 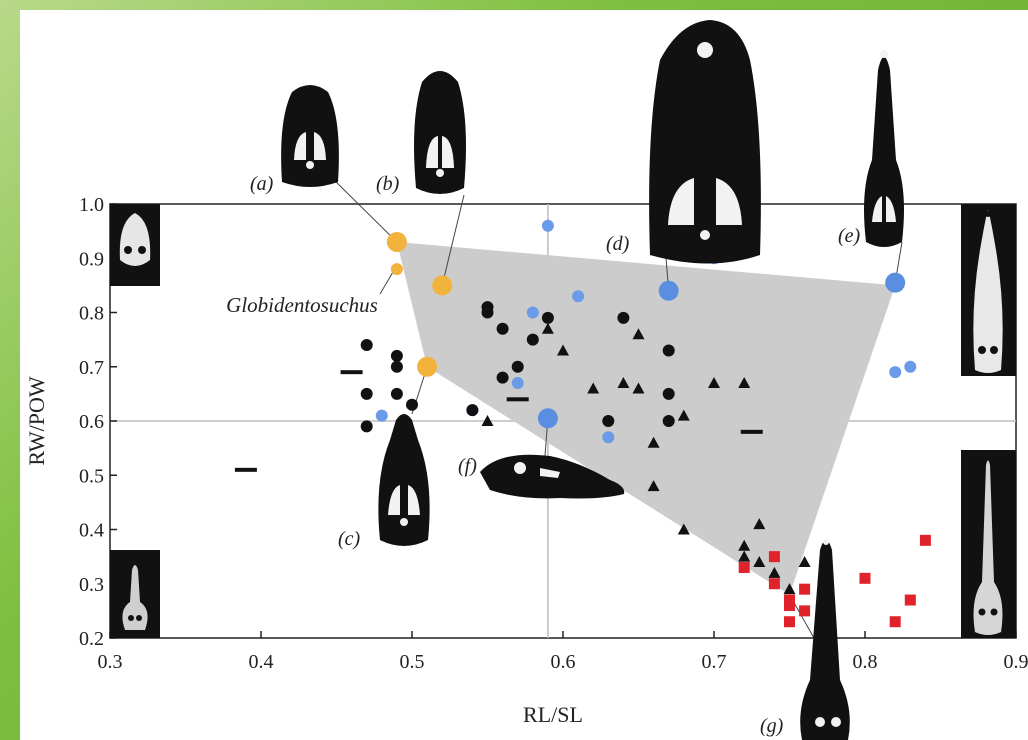 I want to click on panel-label: (f), so click(x=467, y=466).